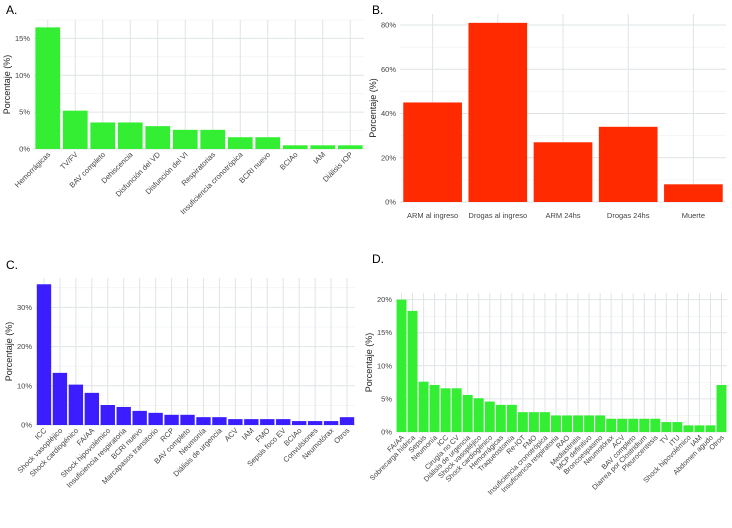 The width and height of the screenshot is (732, 528). I want to click on y-tick-label: 60%, so click(388, 69).